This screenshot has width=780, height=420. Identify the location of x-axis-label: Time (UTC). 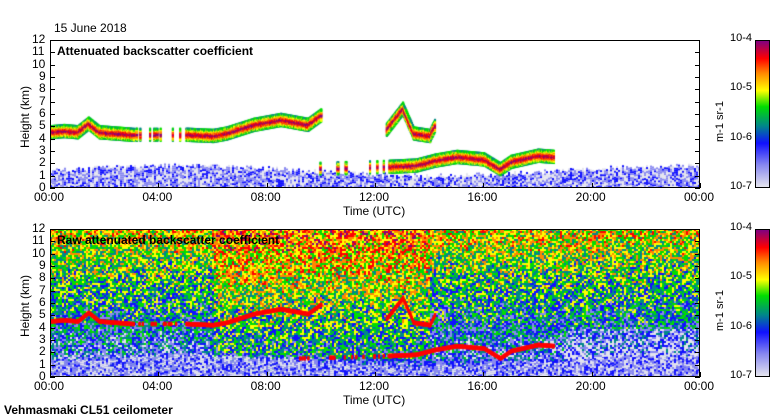
(374, 211).